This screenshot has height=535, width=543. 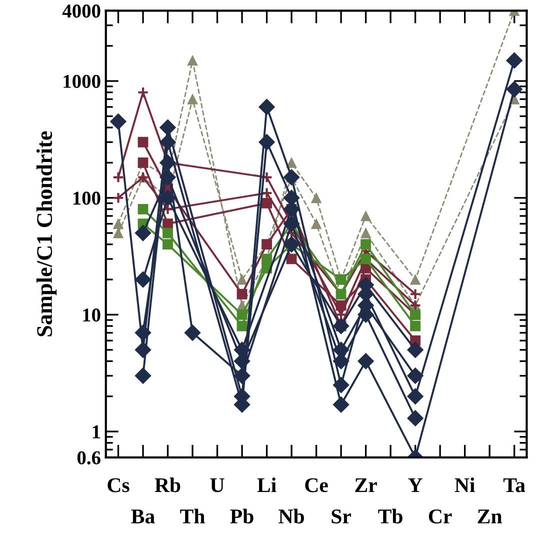 I want to click on y-tick-label: 0.6, so click(x=88, y=457).